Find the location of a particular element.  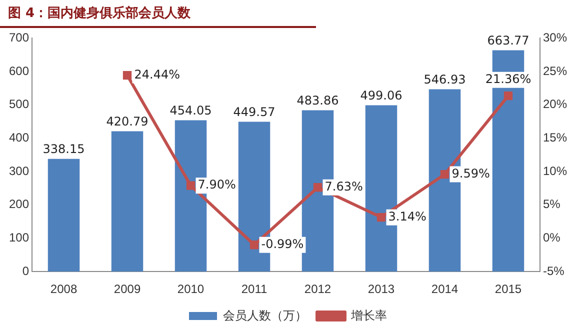

y-tick-label: 100 is located at coordinates (19, 237).